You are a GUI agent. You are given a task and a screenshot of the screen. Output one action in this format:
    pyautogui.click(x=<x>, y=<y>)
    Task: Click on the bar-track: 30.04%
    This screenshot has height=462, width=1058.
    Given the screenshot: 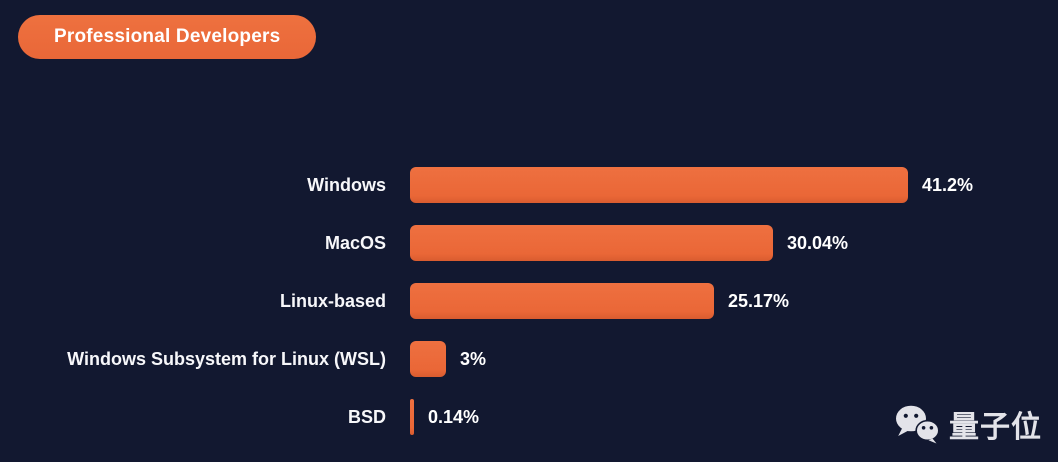 What is the action you would take?
    pyautogui.click(x=629, y=243)
    